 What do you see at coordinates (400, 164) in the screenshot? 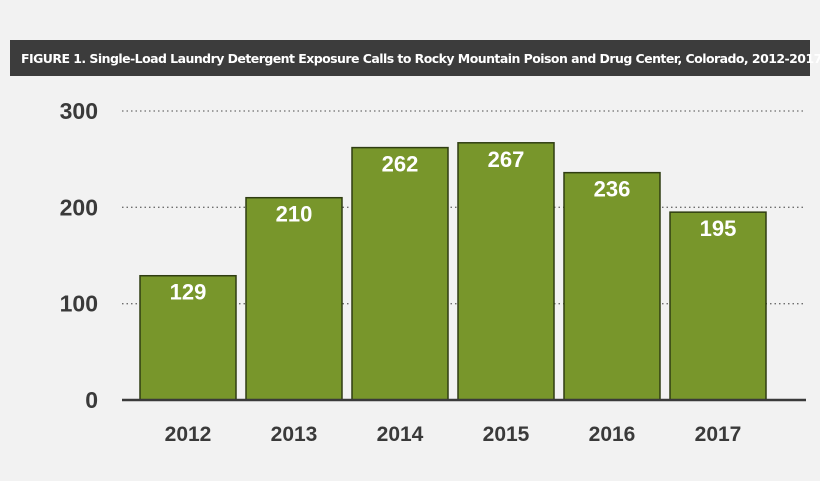
I see `bar-value-label-2014: 262` at bounding box center [400, 164].